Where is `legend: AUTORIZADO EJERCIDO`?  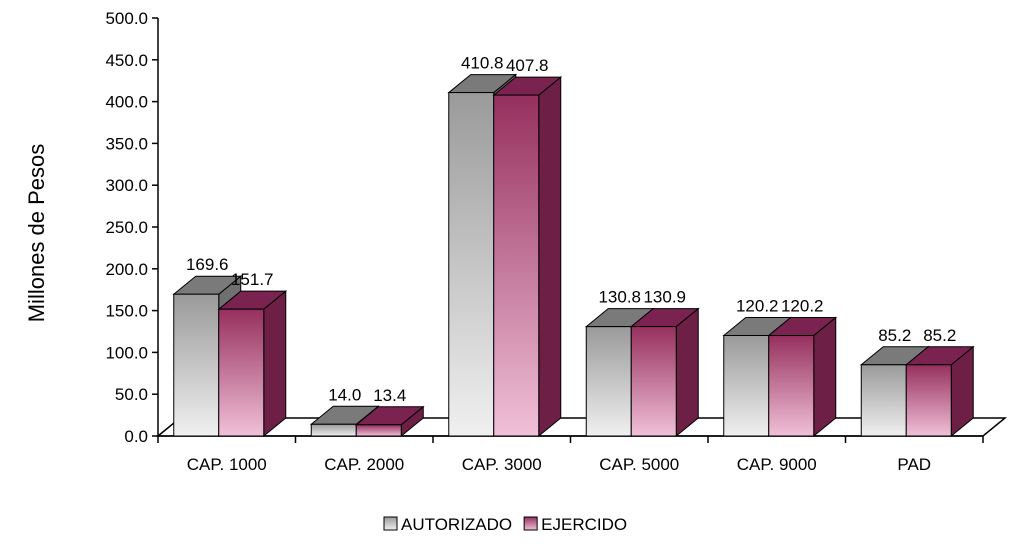 legend: AUTORIZADO EJERCIDO is located at coordinates (505, 524).